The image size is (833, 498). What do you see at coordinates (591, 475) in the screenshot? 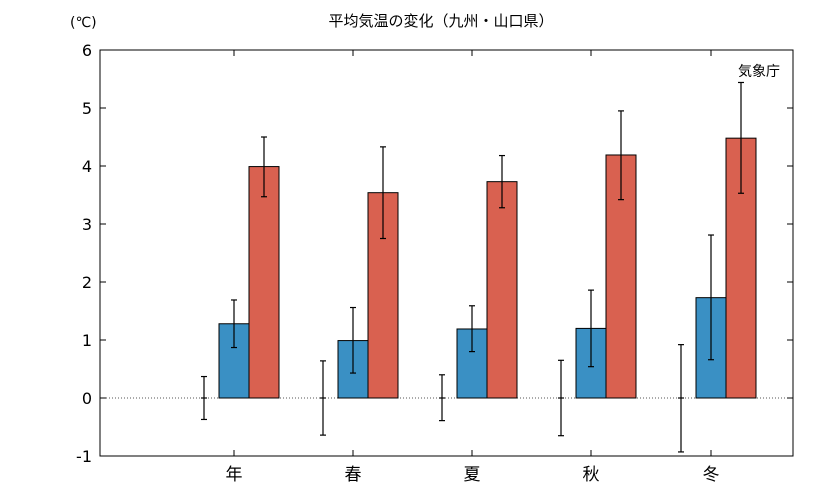
I see `x-category-label: 秋` at bounding box center [591, 475].